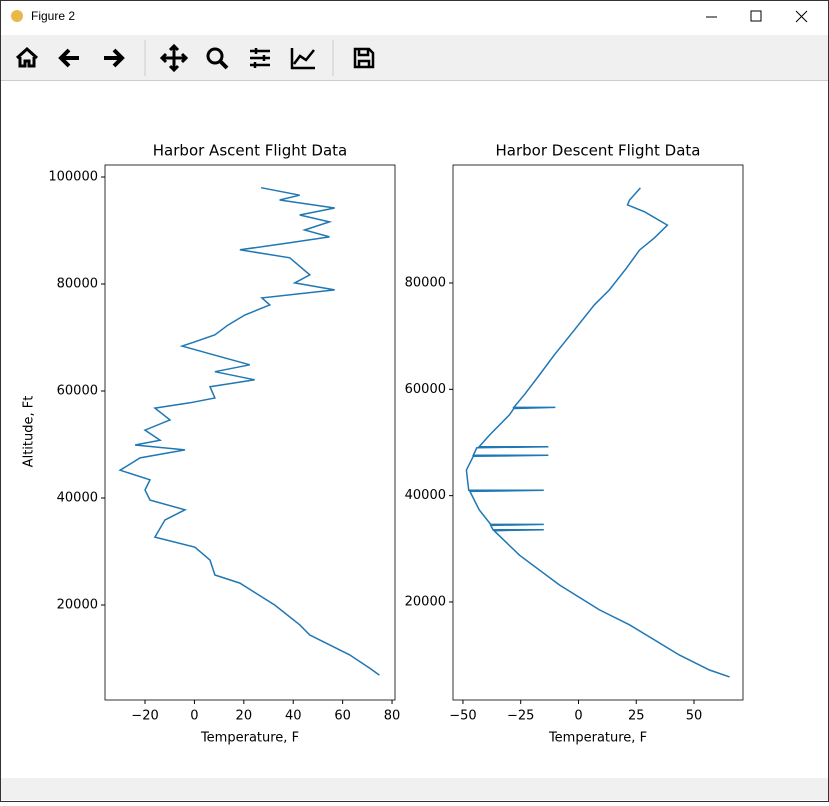 This screenshot has width=829, height=806. Describe the element at coordinates (414, 789) in the screenshot. I see `status-bar` at that location.